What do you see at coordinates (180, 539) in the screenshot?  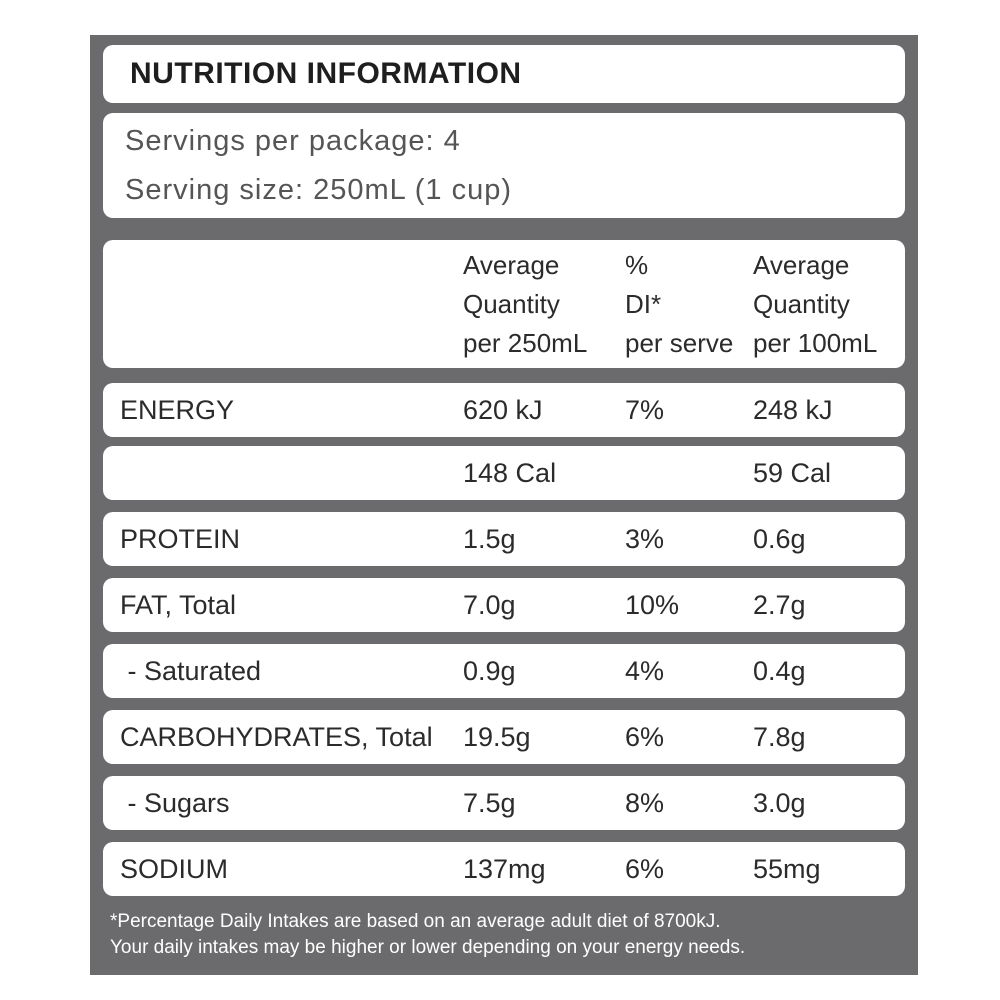 I see `nutrient-label: PROTEIN` at bounding box center [180, 539].